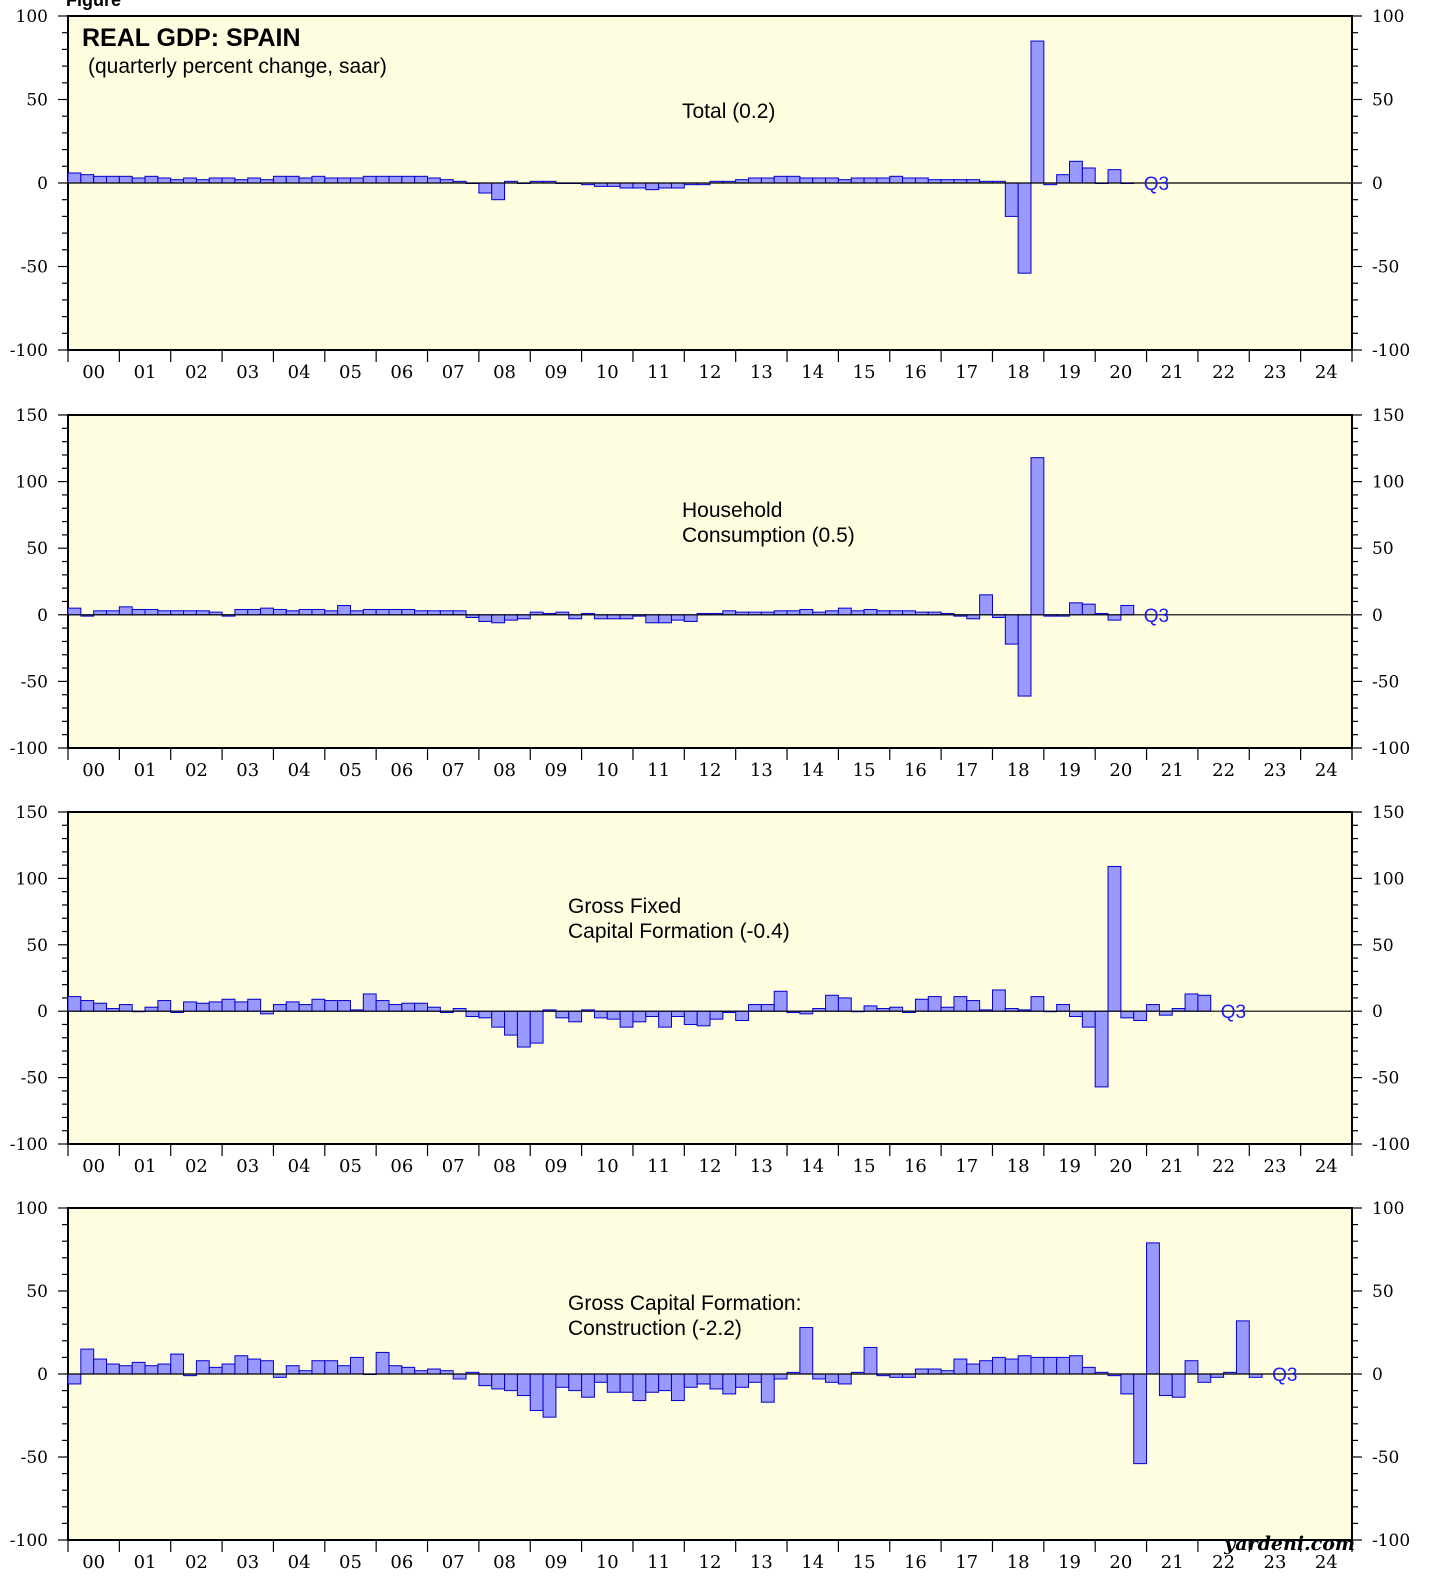 The height and width of the screenshot is (1585, 1442). Describe the element at coordinates (42, 616) in the screenshot. I see `y-tick-label-left: 0` at that location.